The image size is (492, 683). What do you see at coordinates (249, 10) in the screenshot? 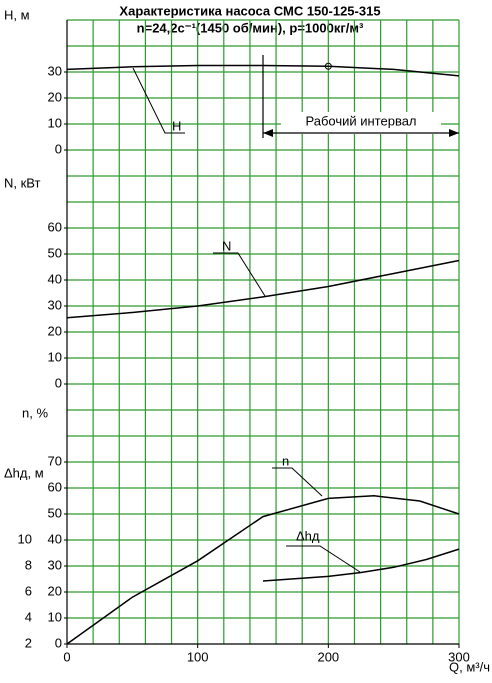
I see `chart-title: Характеристика насоса СМС 150-125-315` at bounding box center [249, 10].